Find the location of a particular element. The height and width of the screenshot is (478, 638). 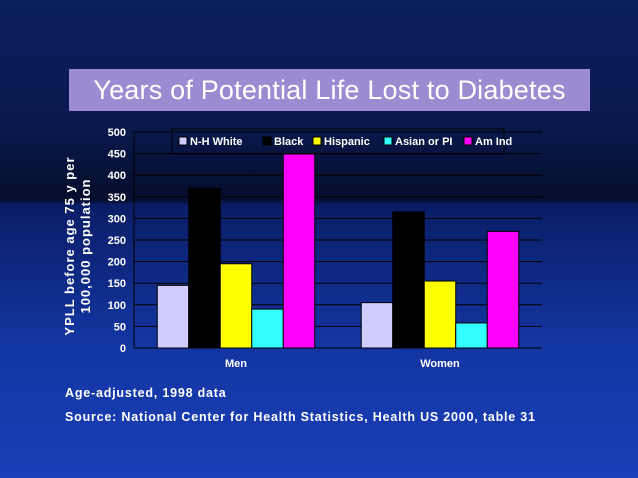

title-box: Years of Potential Life Lost to Diabetes is located at coordinates (329, 90).